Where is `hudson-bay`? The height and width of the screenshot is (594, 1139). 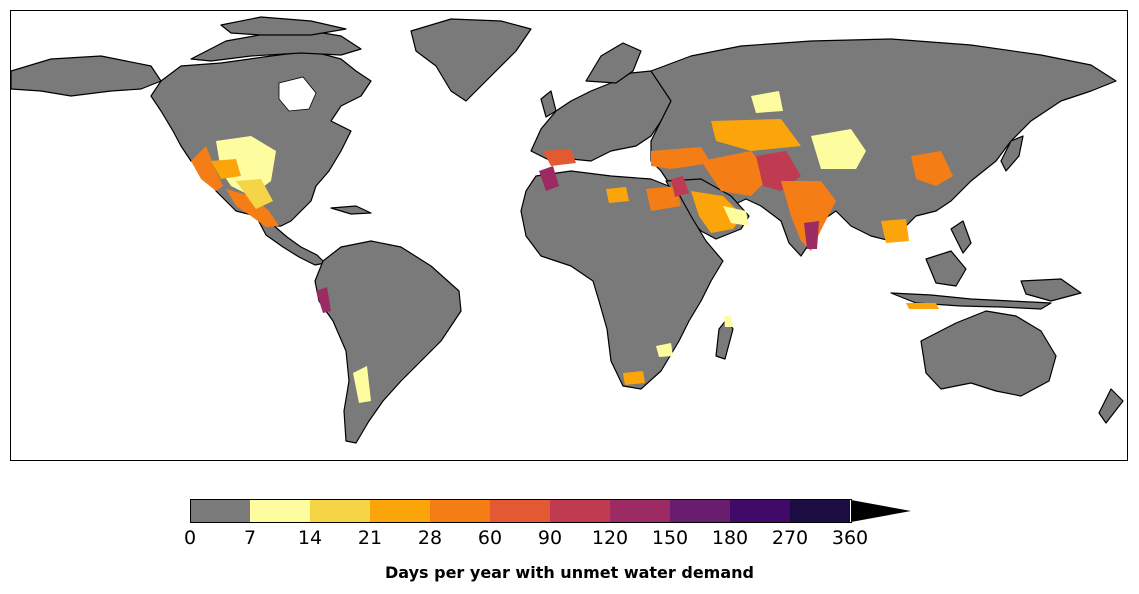 hudson-bay is located at coordinates (297, 94).